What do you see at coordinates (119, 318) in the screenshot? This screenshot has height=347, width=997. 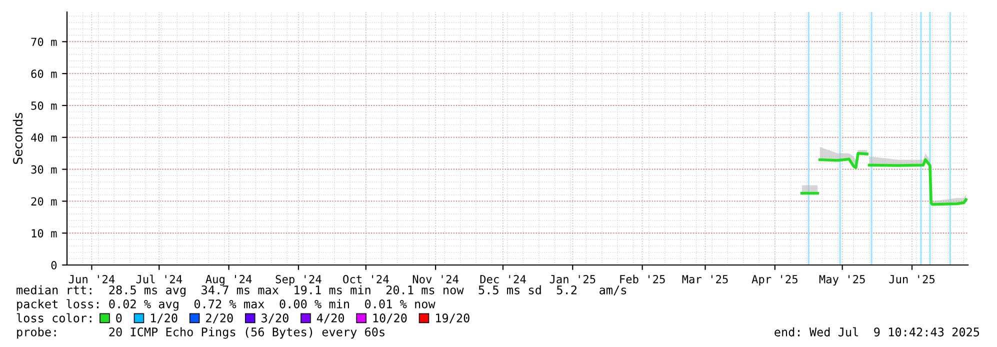 I see `legend-label: 0` at bounding box center [119, 318].